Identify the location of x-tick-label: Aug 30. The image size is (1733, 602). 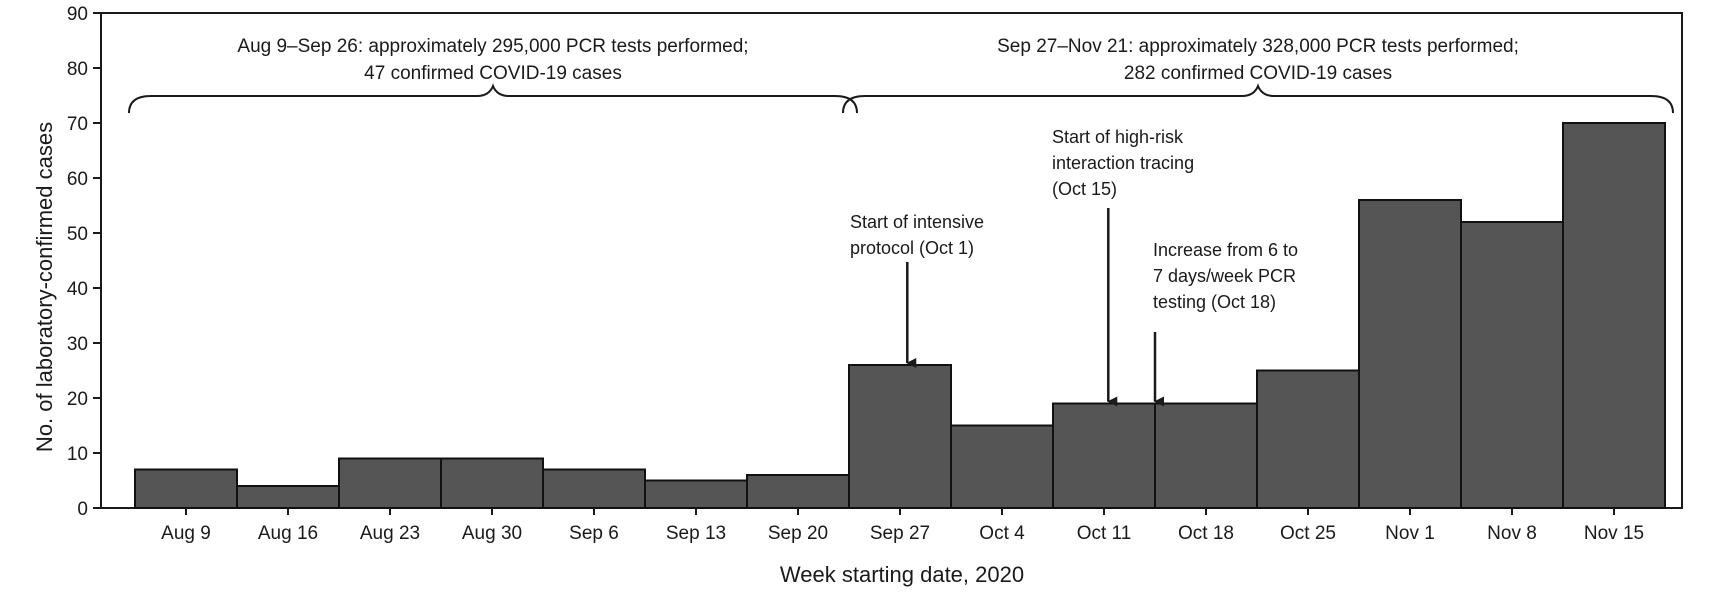
(492, 533).